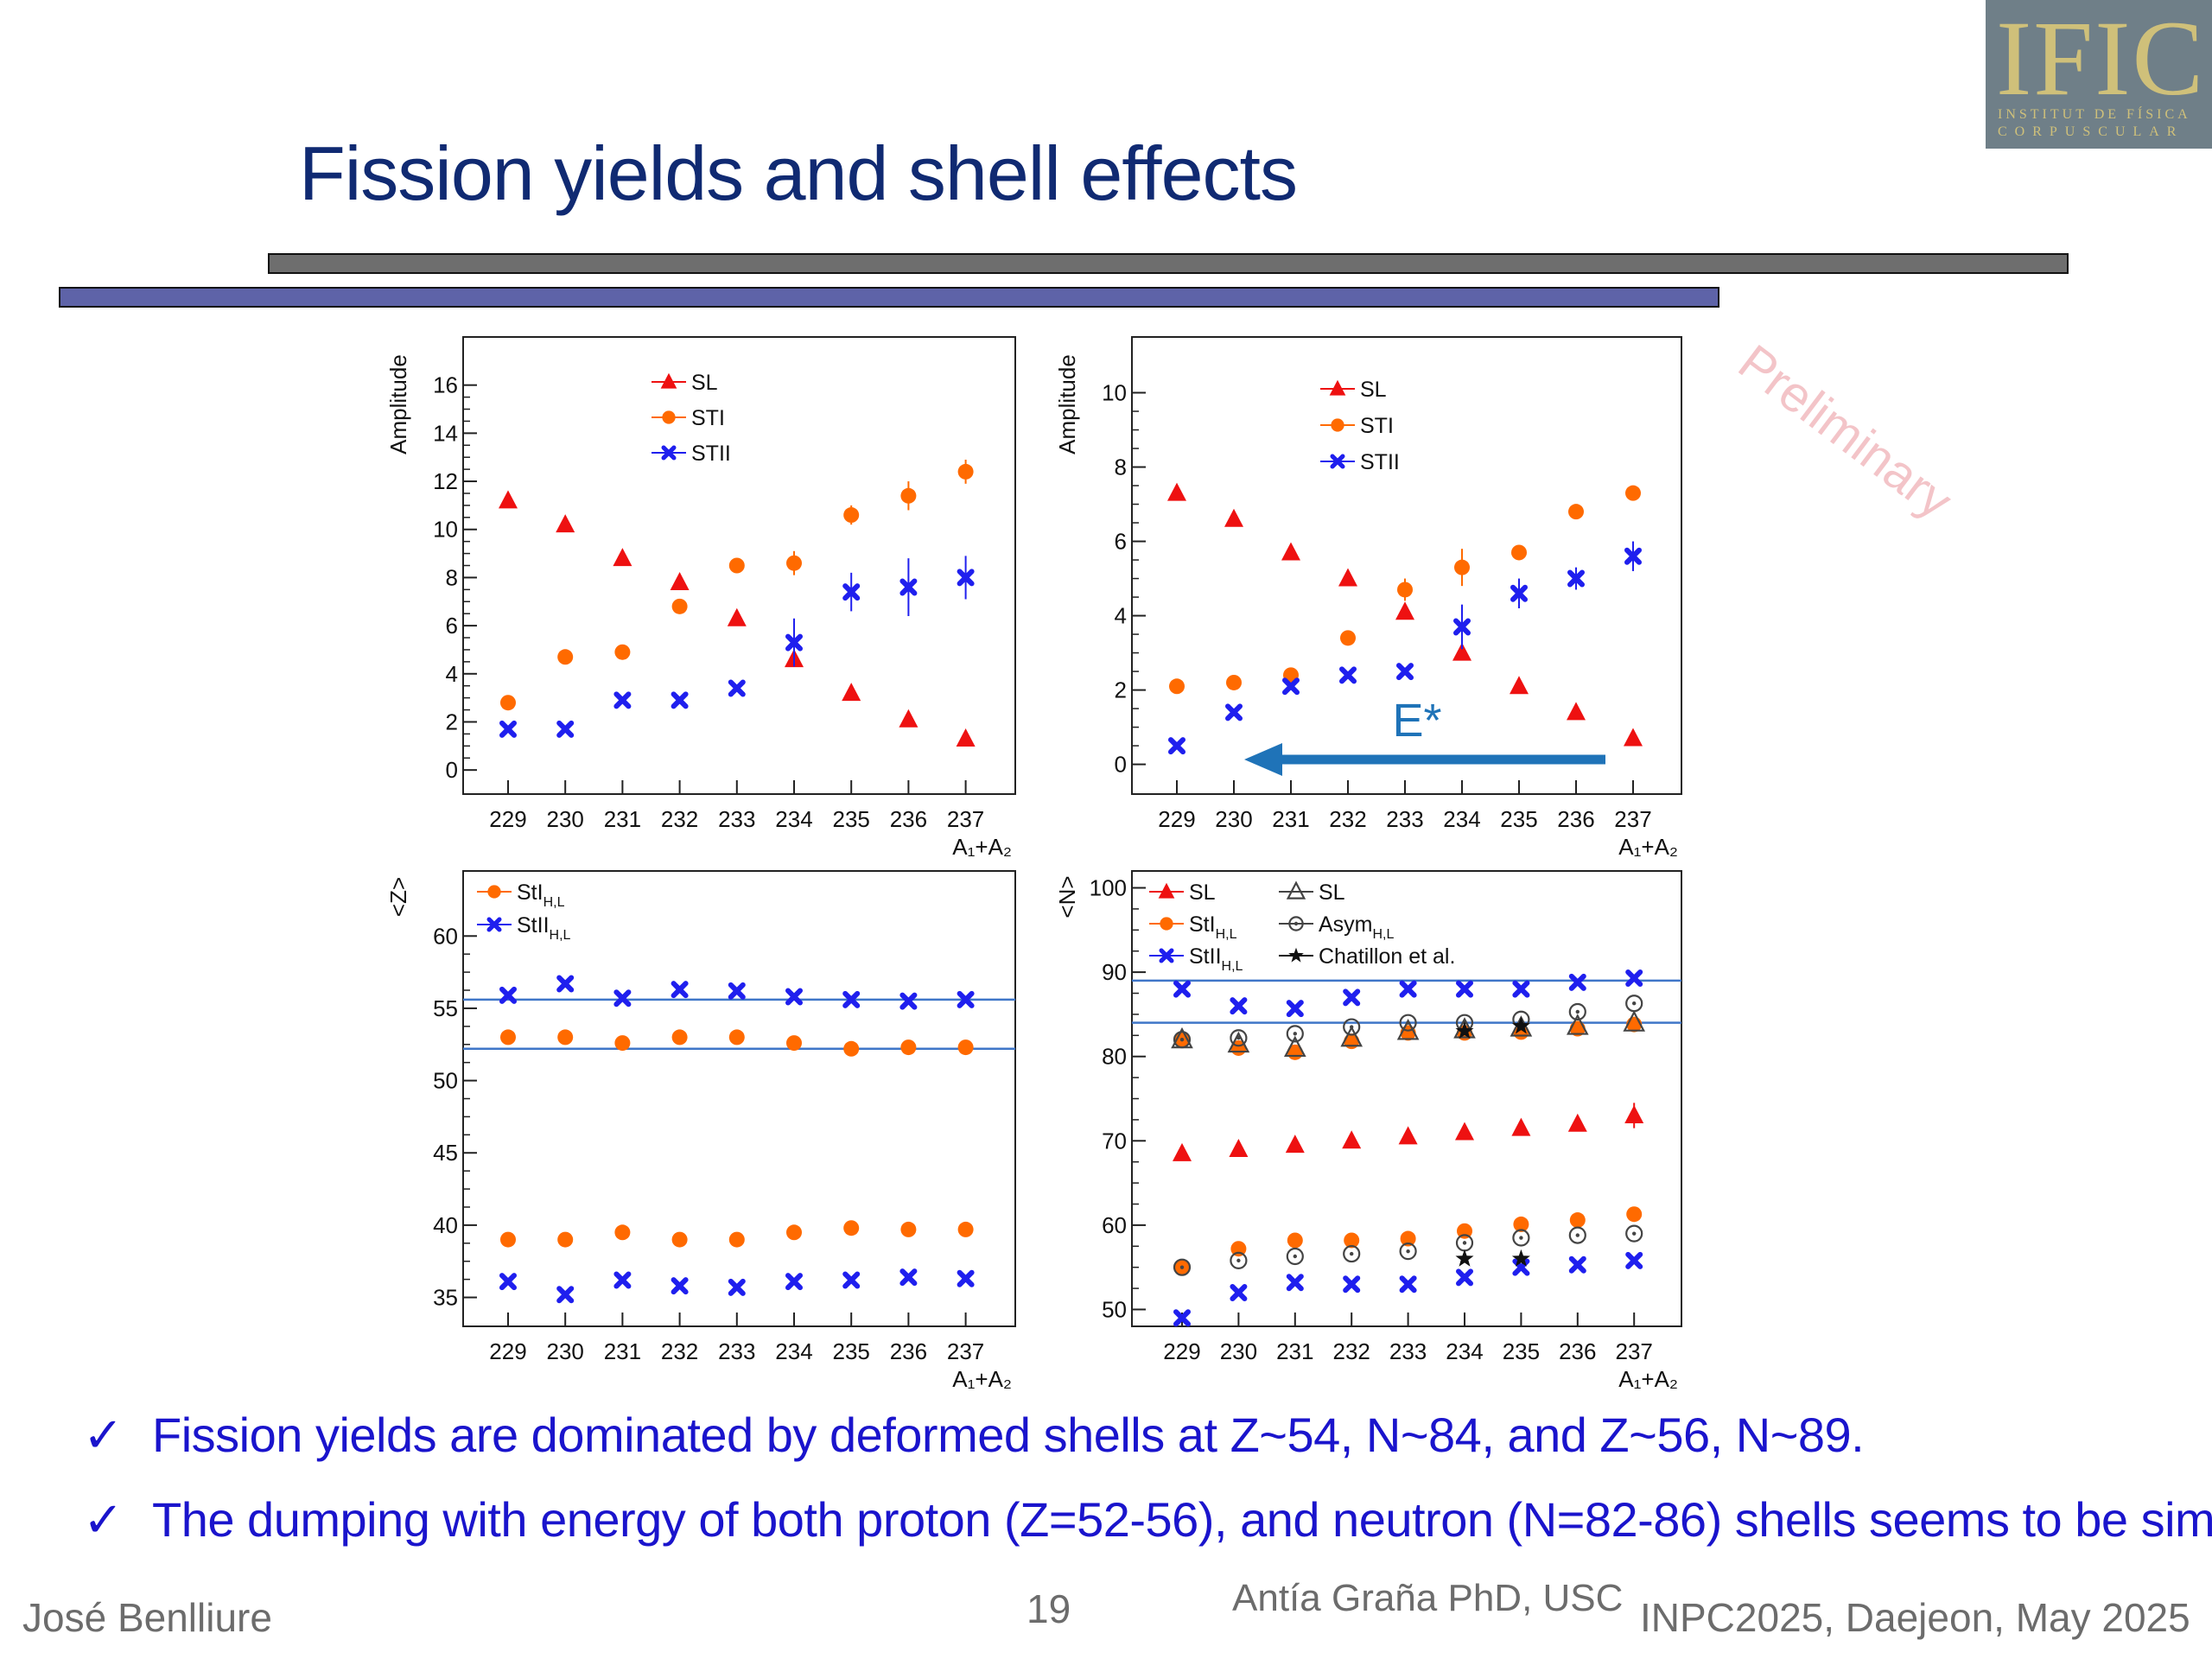  What do you see at coordinates (965, 1351) in the screenshot?
I see `x-tick-label: 237` at bounding box center [965, 1351].